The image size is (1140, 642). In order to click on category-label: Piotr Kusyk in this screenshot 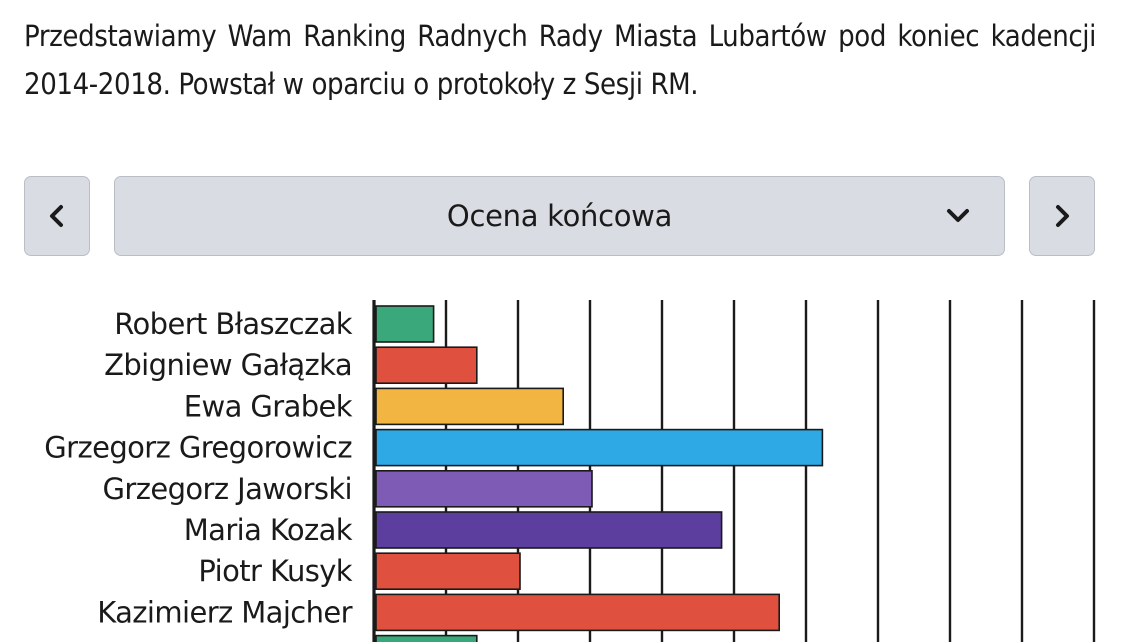, I will do `click(275, 571)`.